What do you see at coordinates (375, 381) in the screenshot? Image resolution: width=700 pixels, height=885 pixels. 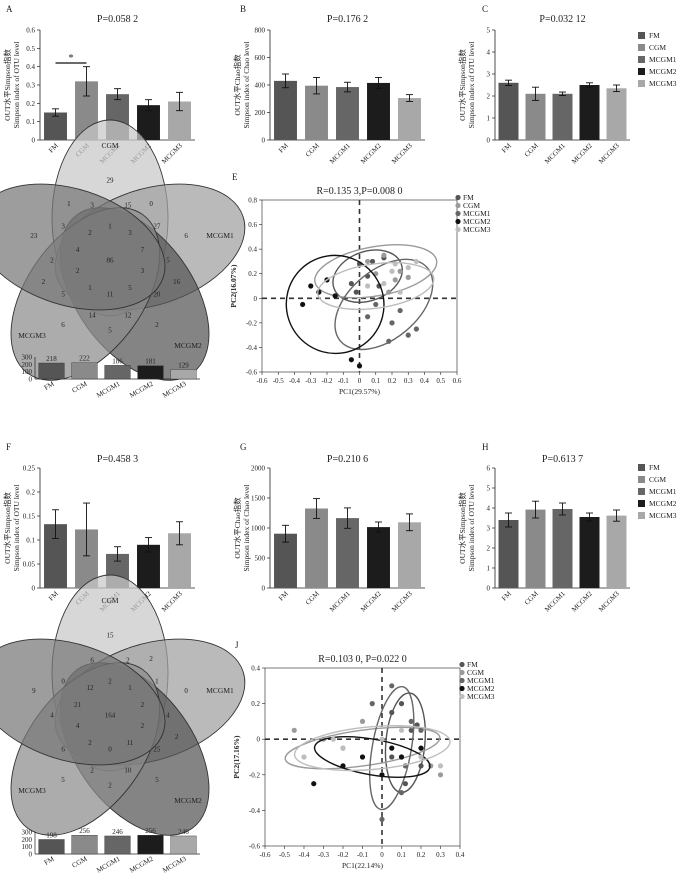 I see `x-tick-label: 0.1` at bounding box center [375, 381].